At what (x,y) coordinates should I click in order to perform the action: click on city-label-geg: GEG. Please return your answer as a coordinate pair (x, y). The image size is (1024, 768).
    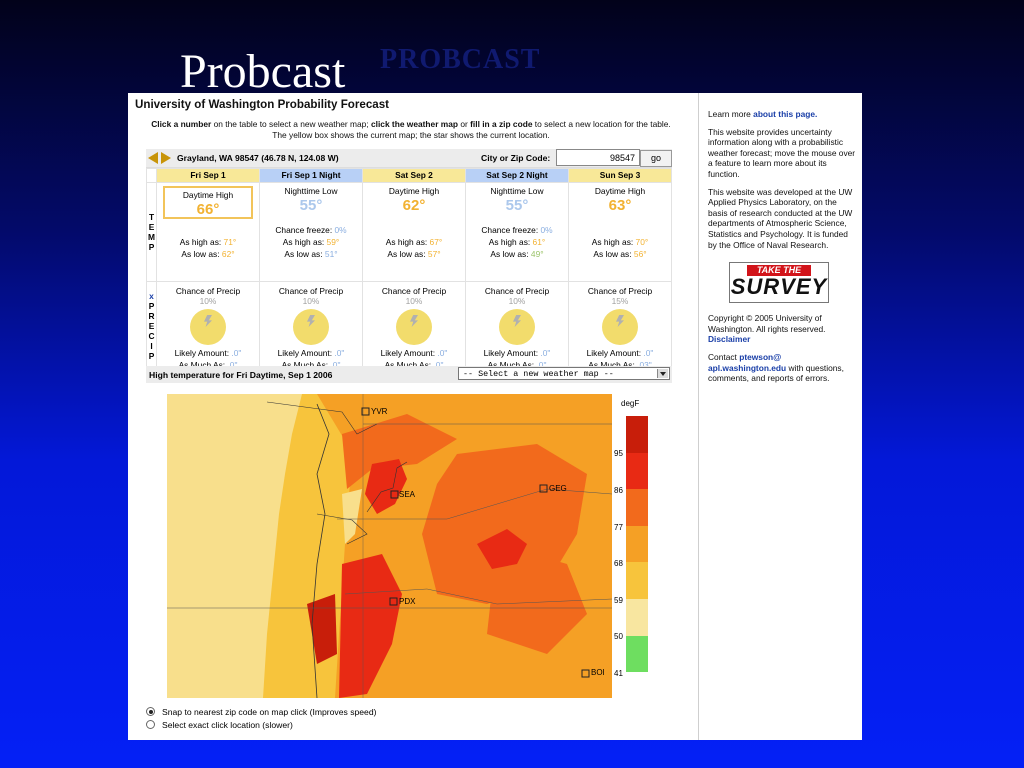
    Looking at the image, I should click on (558, 488).